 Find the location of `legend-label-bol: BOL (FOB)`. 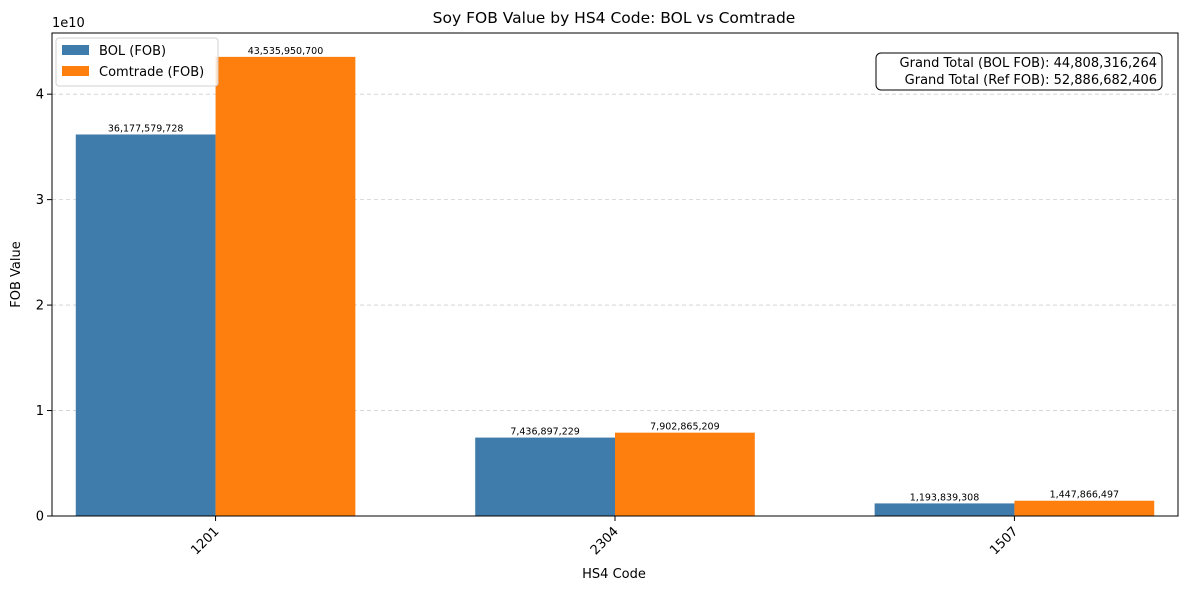

legend-label-bol: BOL (FOB) is located at coordinates (132, 51).